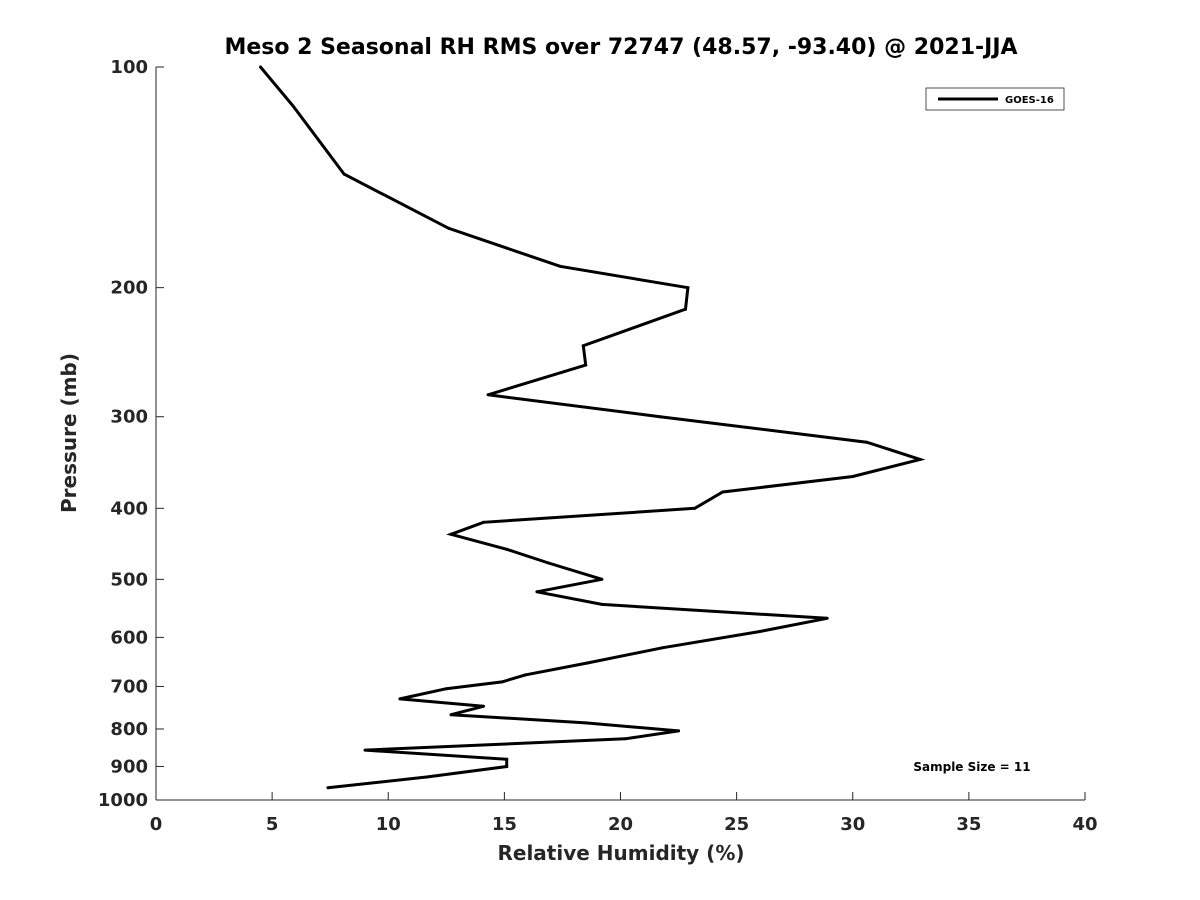 This screenshot has height=900, width=1200. I want to click on x-tick-label-5: 5, so click(272, 824).